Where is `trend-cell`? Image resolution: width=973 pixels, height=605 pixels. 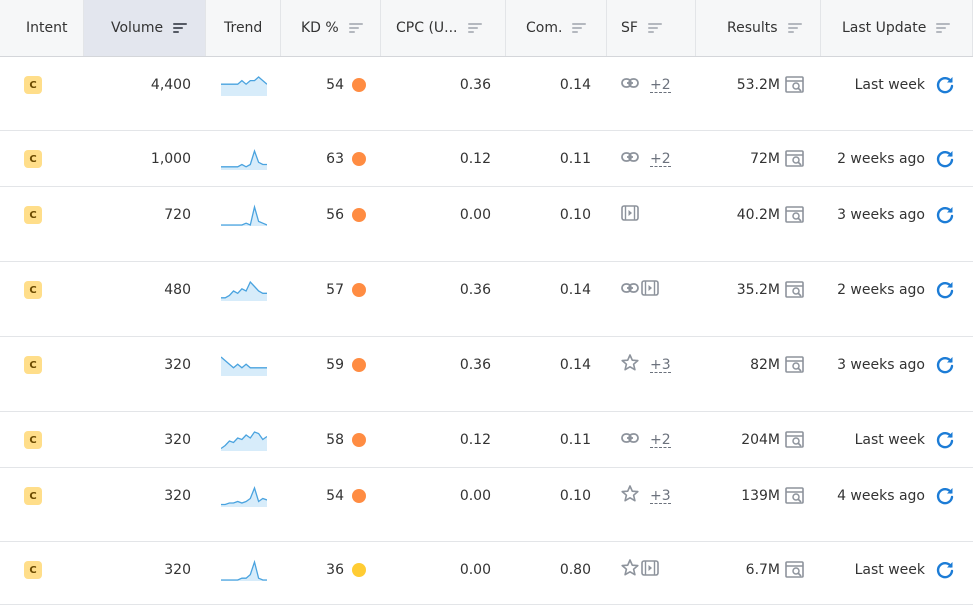
trend-cell is located at coordinates (244, 440).